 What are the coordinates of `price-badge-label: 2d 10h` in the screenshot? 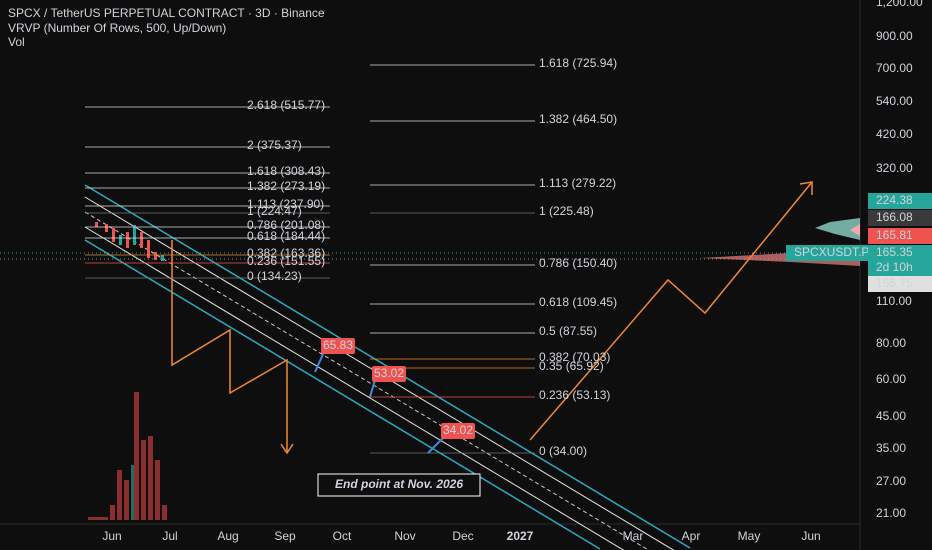 It's located at (894, 267).